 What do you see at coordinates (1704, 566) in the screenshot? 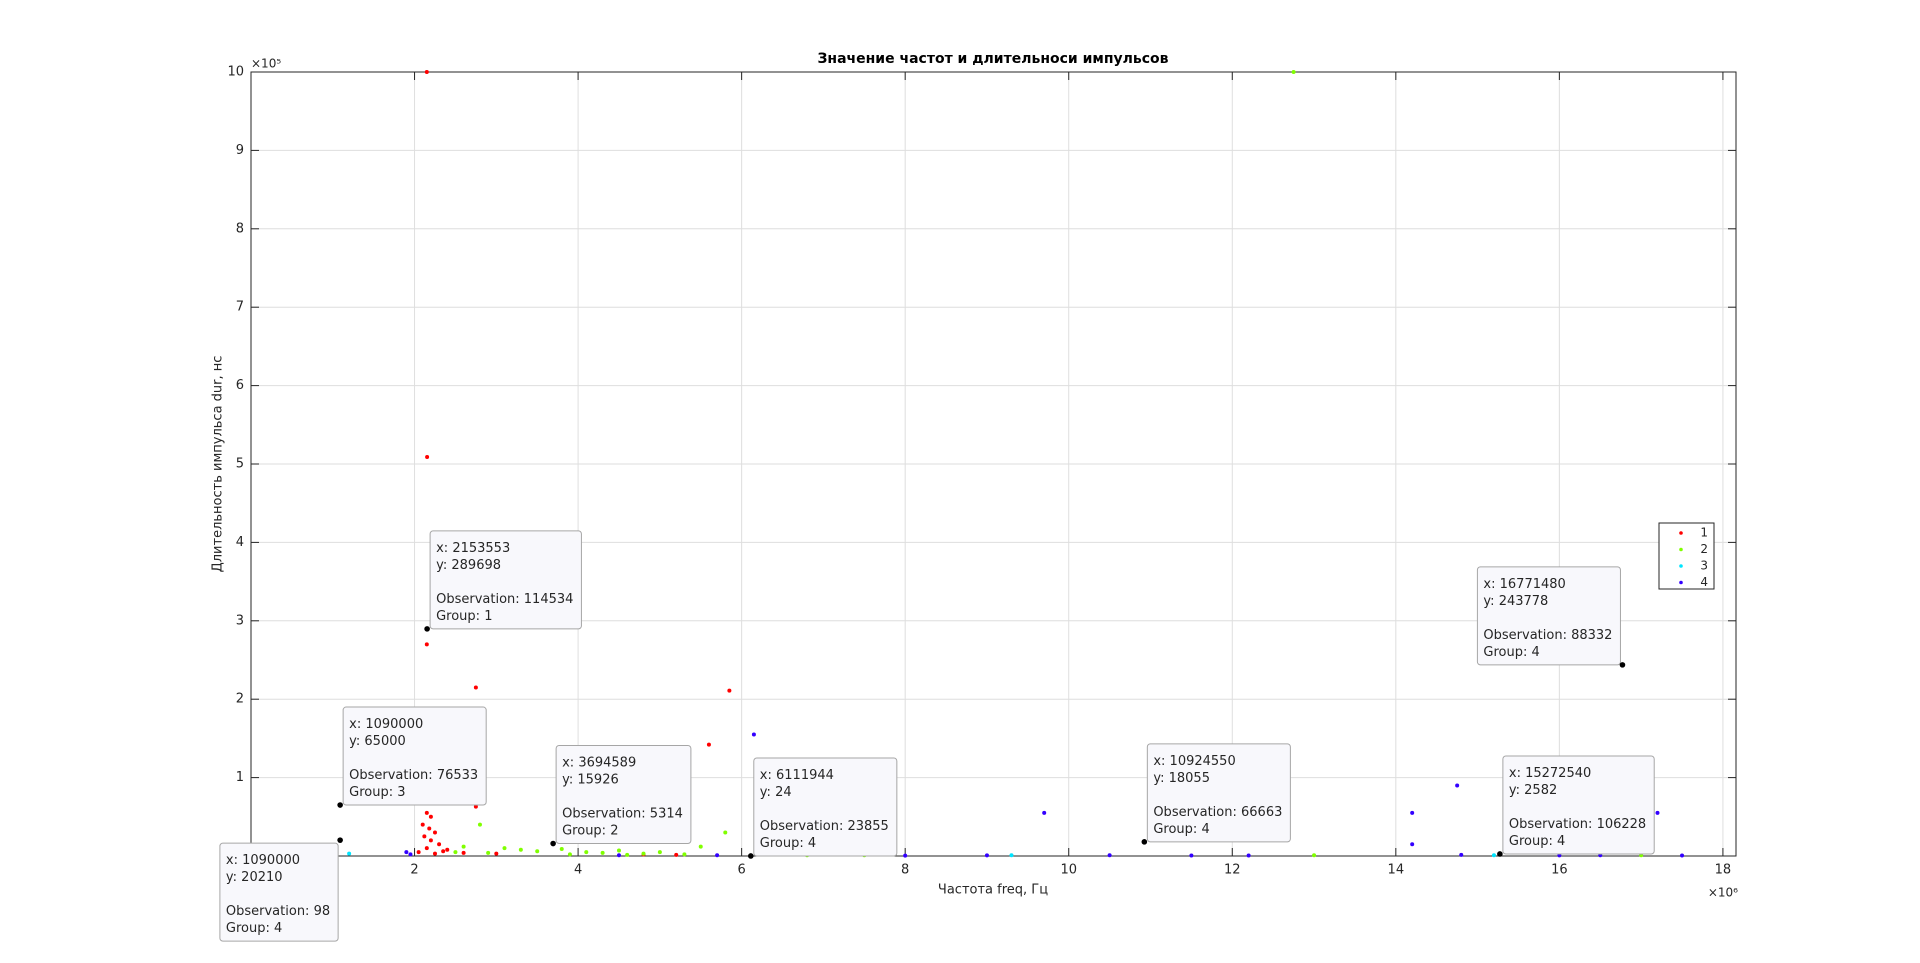
I see `legend-label: 3` at bounding box center [1704, 566].